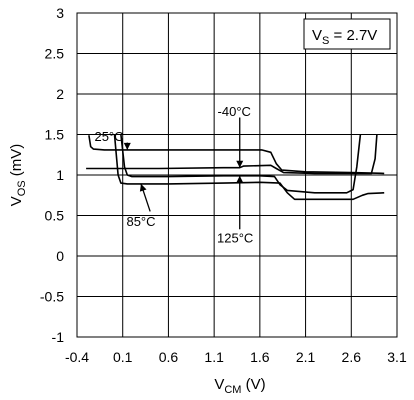 The image size is (414, 400). I want to click on x-tick-label: 1.6, so click(260, 357).